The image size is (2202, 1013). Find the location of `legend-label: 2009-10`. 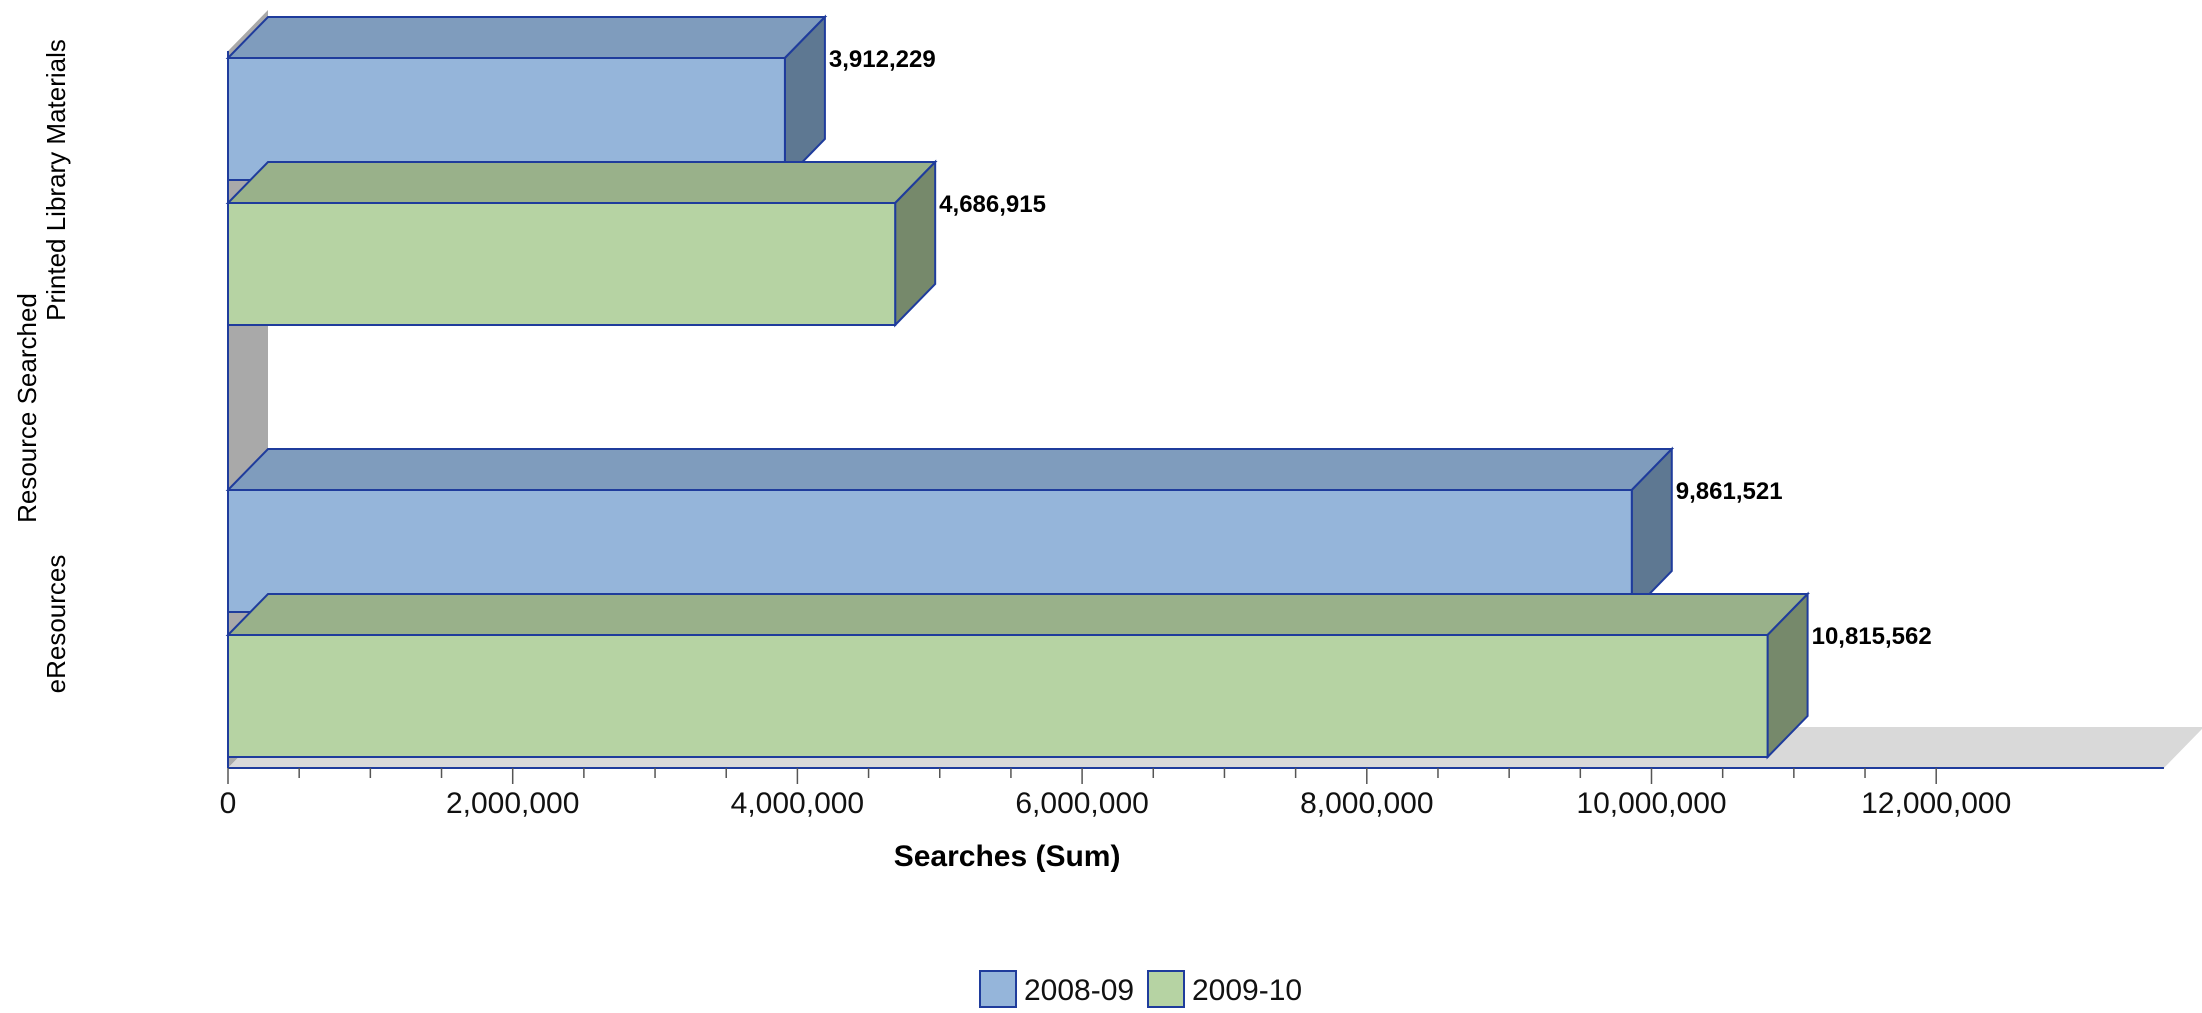

legend-label: 2009-10 is located at coordinates (1247, 990).